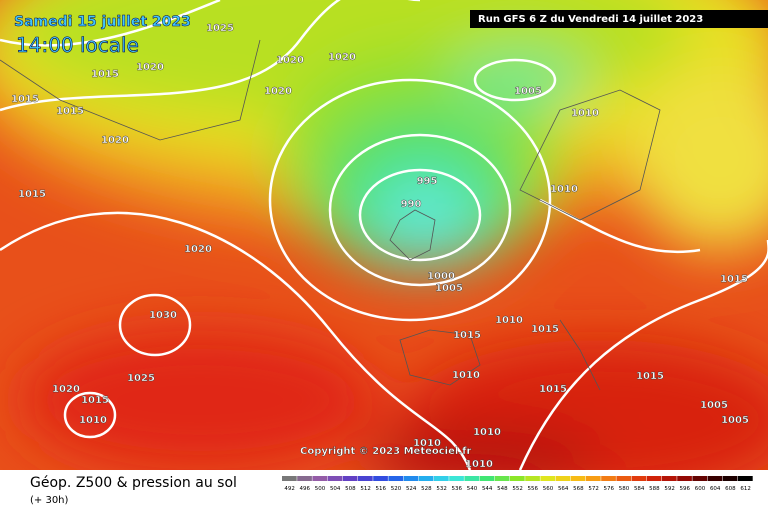 The height and width of the screenshot is (512, 768). Describe the element at coordinates (578, 489) in the screenshot. I see `scale-label: 568` at that location.